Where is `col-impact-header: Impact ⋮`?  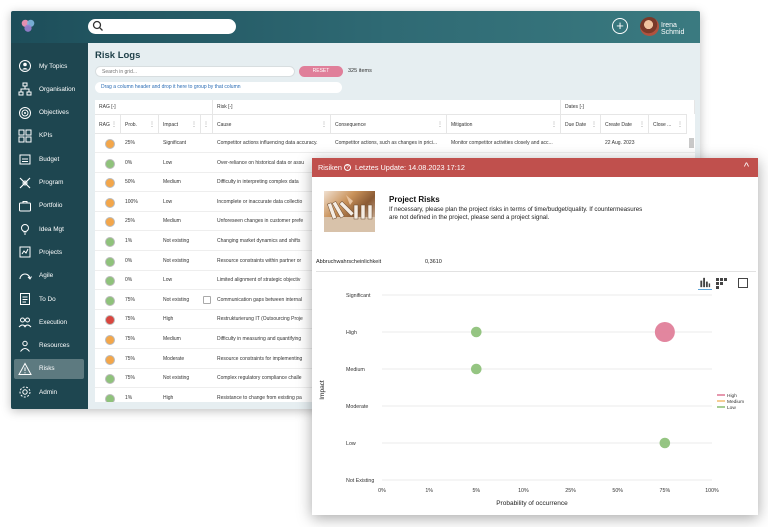
col-impact-header: Impact ⋮ is located at coordinates (180, 124).